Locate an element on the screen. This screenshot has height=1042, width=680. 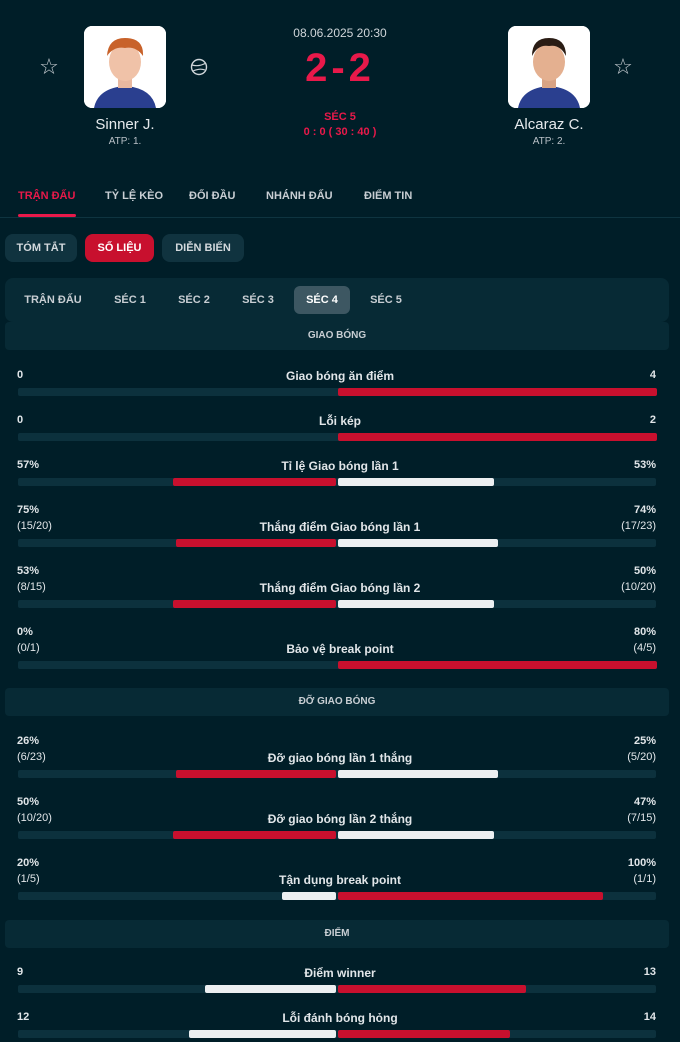
stat-row: 20% 100% (1/5) (1/1) Tận dụng break point is located at coordinates (340, 879).